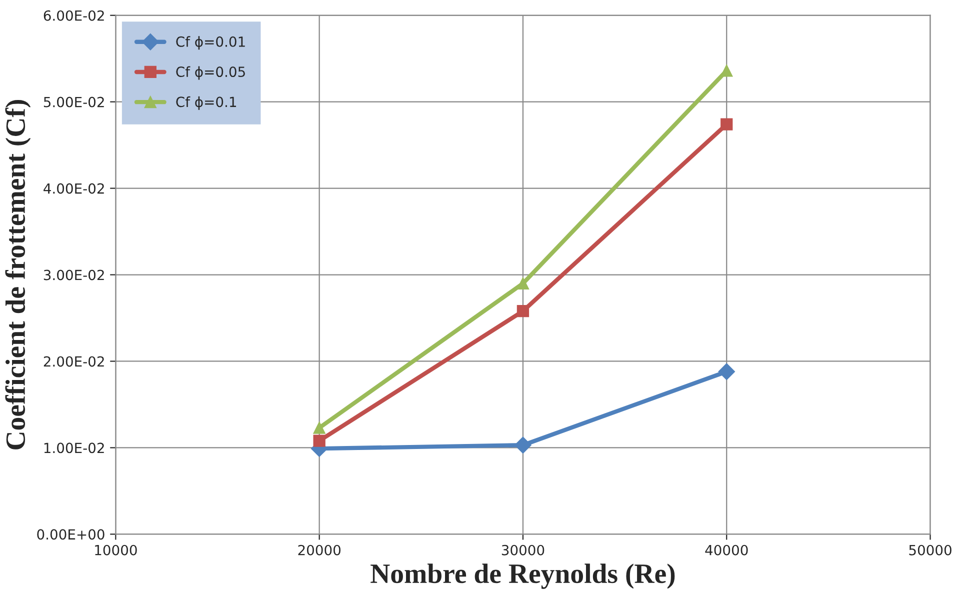  Describe the element at coordinates (206, 103) in the screenshot. I see `legend-label: Cf ϕ=0.1` at that location.